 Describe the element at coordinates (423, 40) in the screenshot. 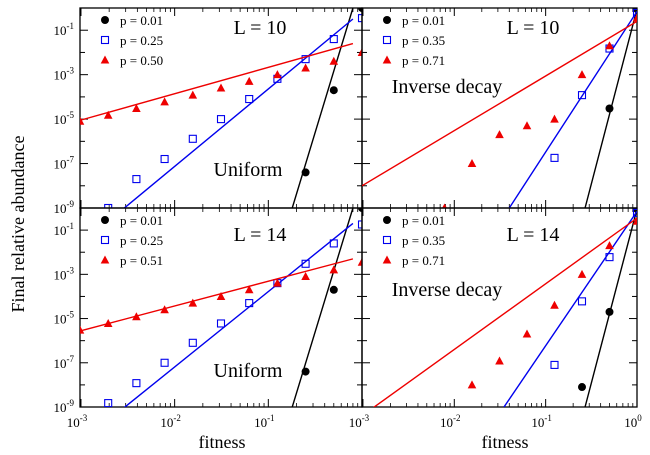

I see `legend-label-blue: p = 0.35` at that location.